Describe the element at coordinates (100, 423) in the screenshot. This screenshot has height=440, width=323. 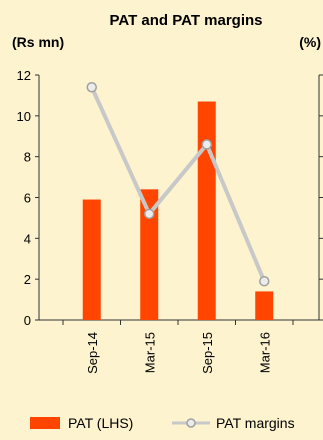
I see `legend-label-pat: PAT (LHS)` at that location.